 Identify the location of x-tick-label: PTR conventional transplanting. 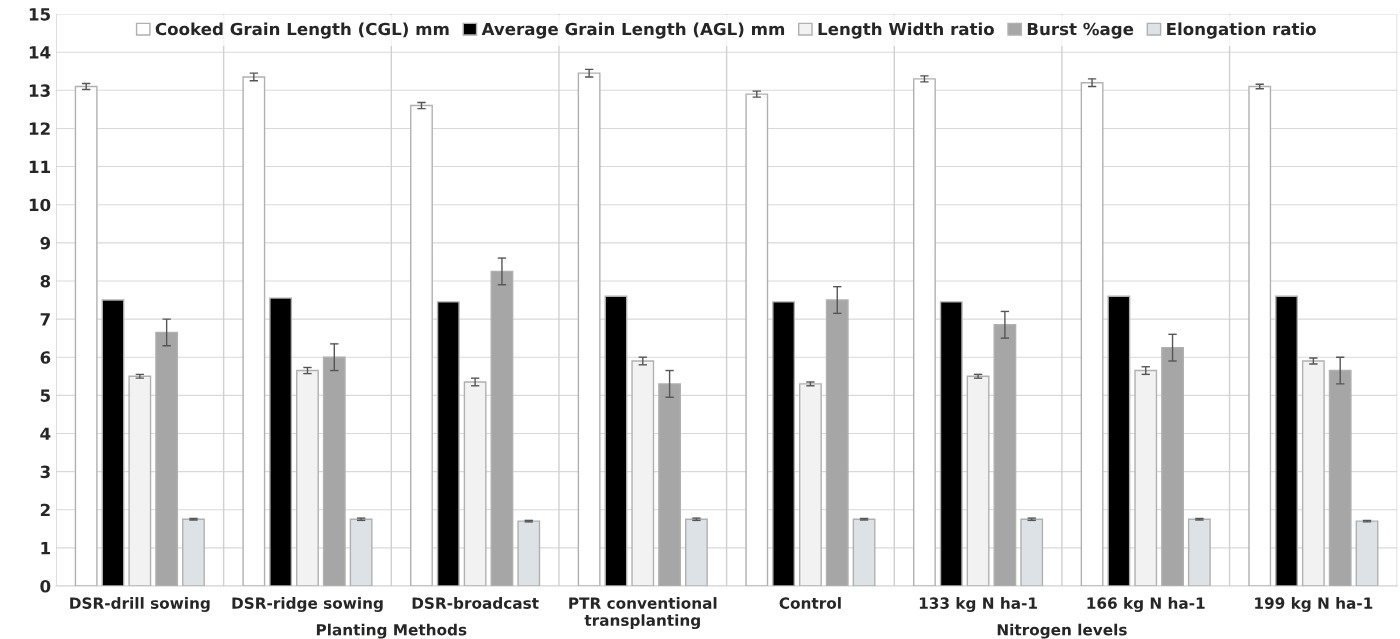
(643, 613).